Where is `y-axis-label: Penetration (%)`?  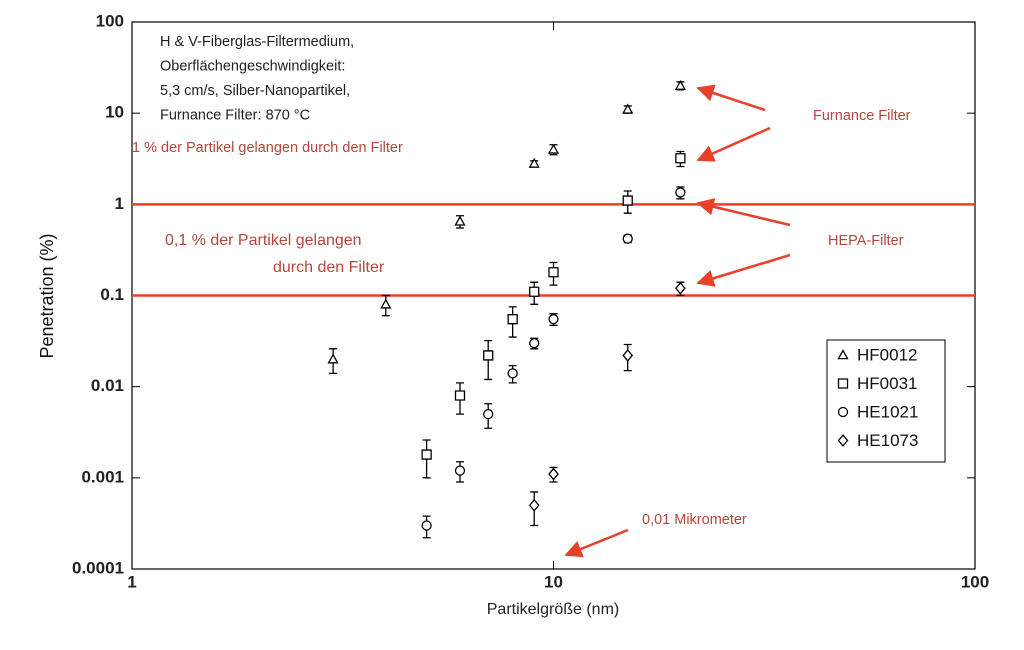
y-axis-label: Penetration (%) is located at coordinates (47, 295).